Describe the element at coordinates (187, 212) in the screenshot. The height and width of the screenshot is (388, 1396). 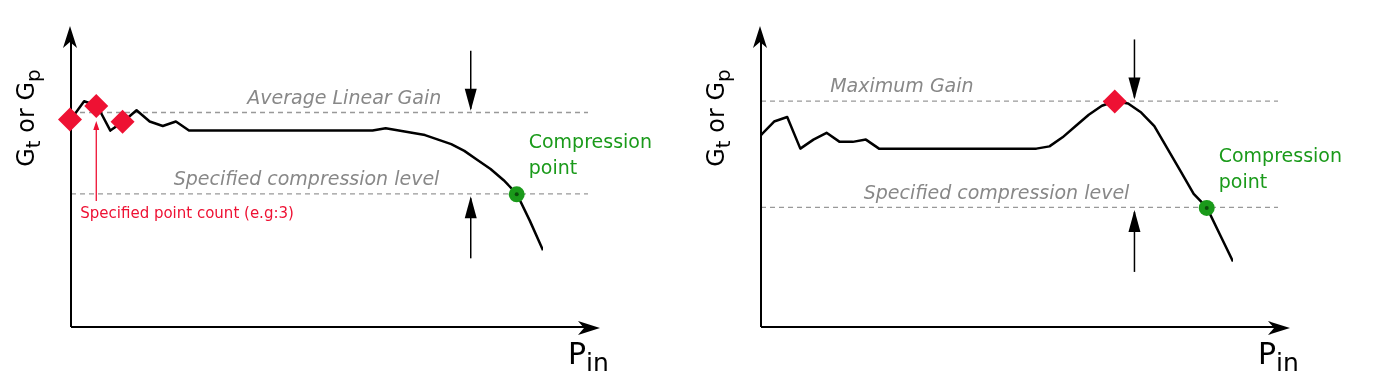
I see `annotation: Specified point count (e.g:3)` at that location.